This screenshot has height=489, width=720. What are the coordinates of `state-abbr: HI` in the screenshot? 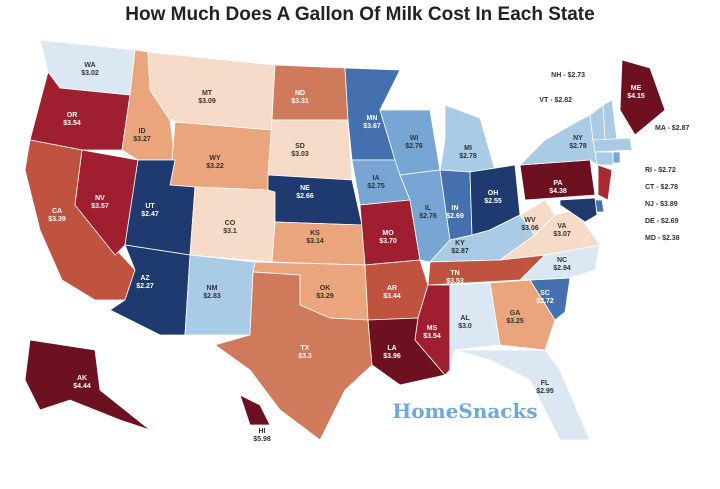 It's located at (262, 431).